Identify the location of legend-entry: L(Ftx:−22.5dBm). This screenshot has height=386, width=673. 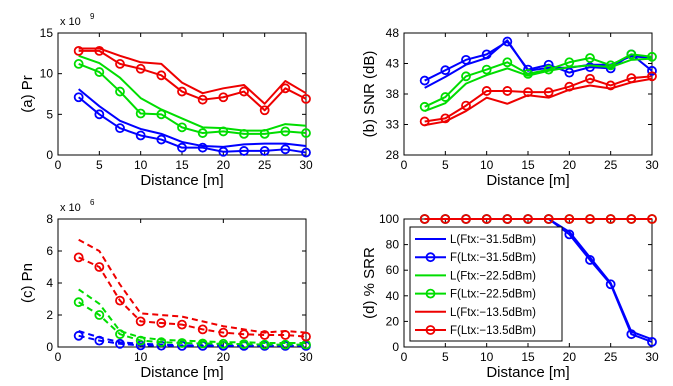
(493, 276).